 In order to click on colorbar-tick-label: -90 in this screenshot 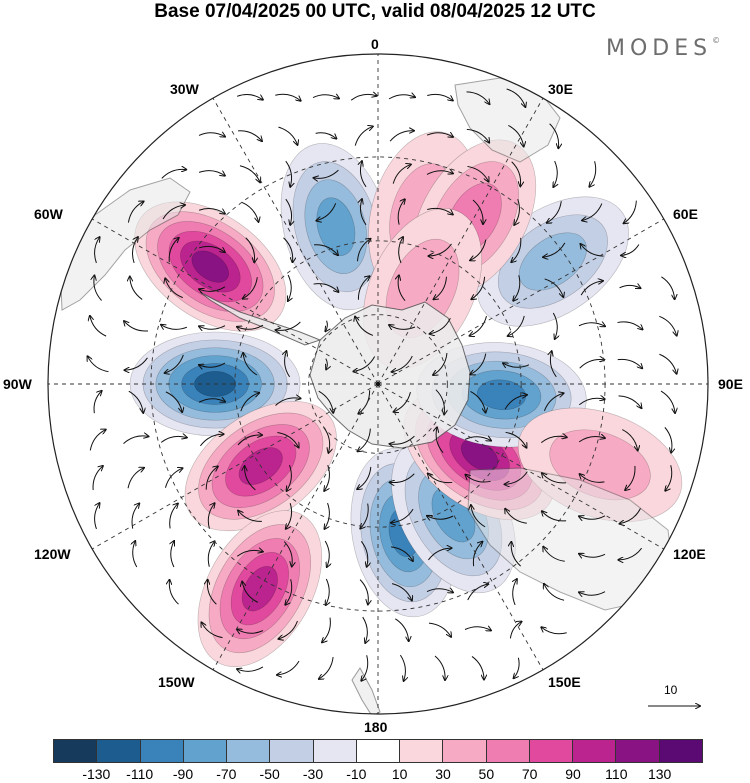, I will do `click(183, 774)`.